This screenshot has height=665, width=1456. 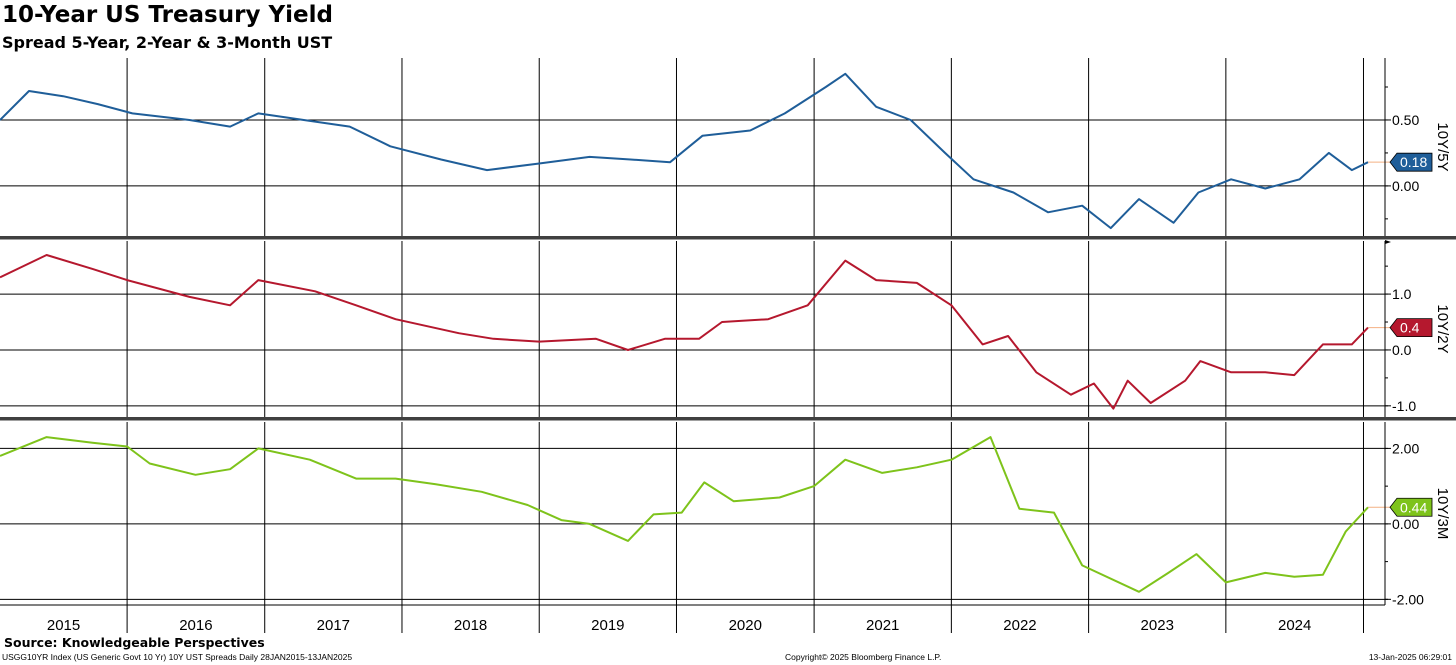 I want to click on chart-subtitle: Spread 5-Year, 2-Year & 3-Month UST, so click(x=167, y=42).